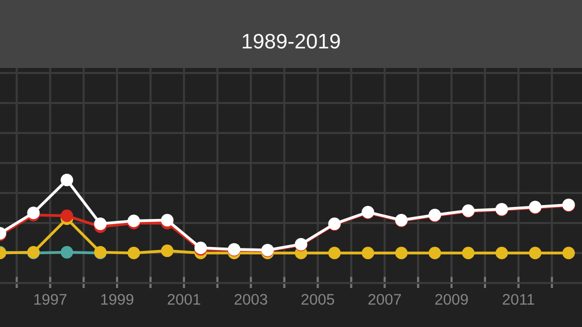  I want to click on x-tick-label: 2009, so click(451, 299).